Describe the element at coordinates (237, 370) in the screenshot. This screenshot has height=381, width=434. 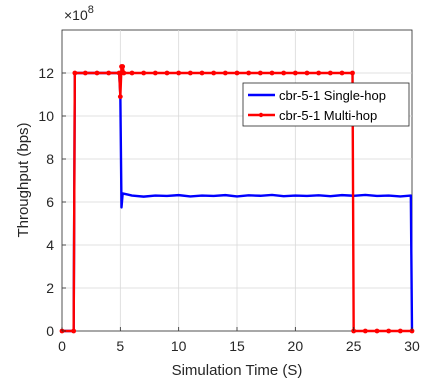
I see `x-axis-label: Simulation Time (S)` at that location.